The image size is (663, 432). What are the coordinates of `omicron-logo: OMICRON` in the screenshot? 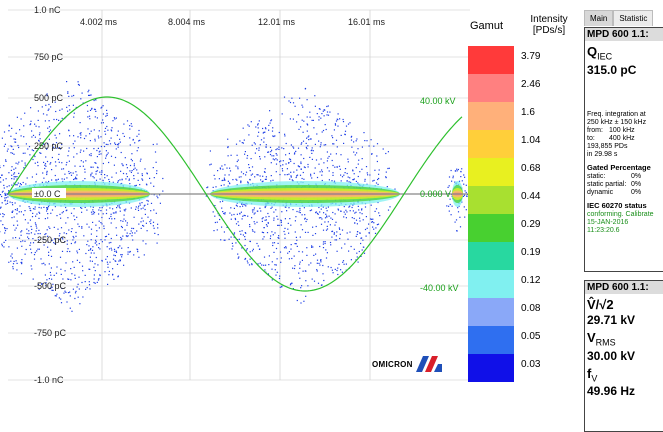 It's located at (407, 364).